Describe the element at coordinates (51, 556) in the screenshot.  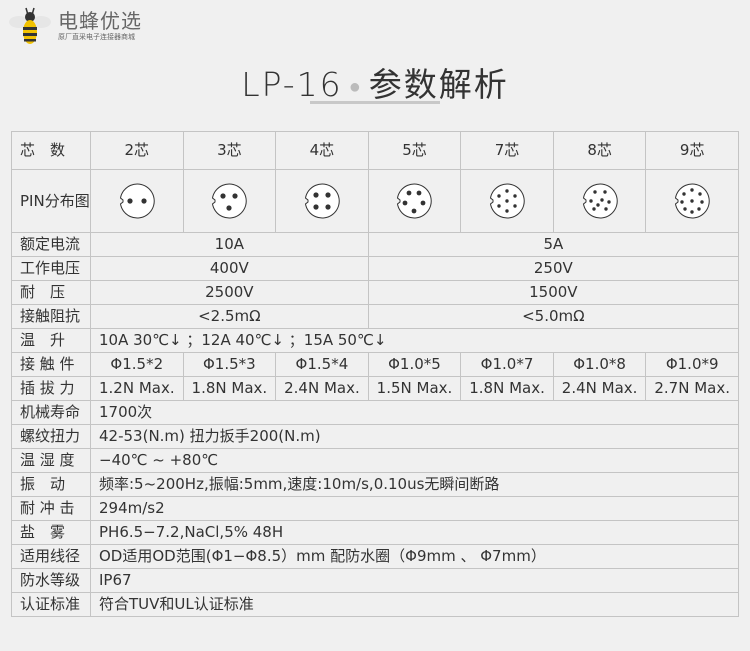
I see `row-label: 适用线径` at that location.